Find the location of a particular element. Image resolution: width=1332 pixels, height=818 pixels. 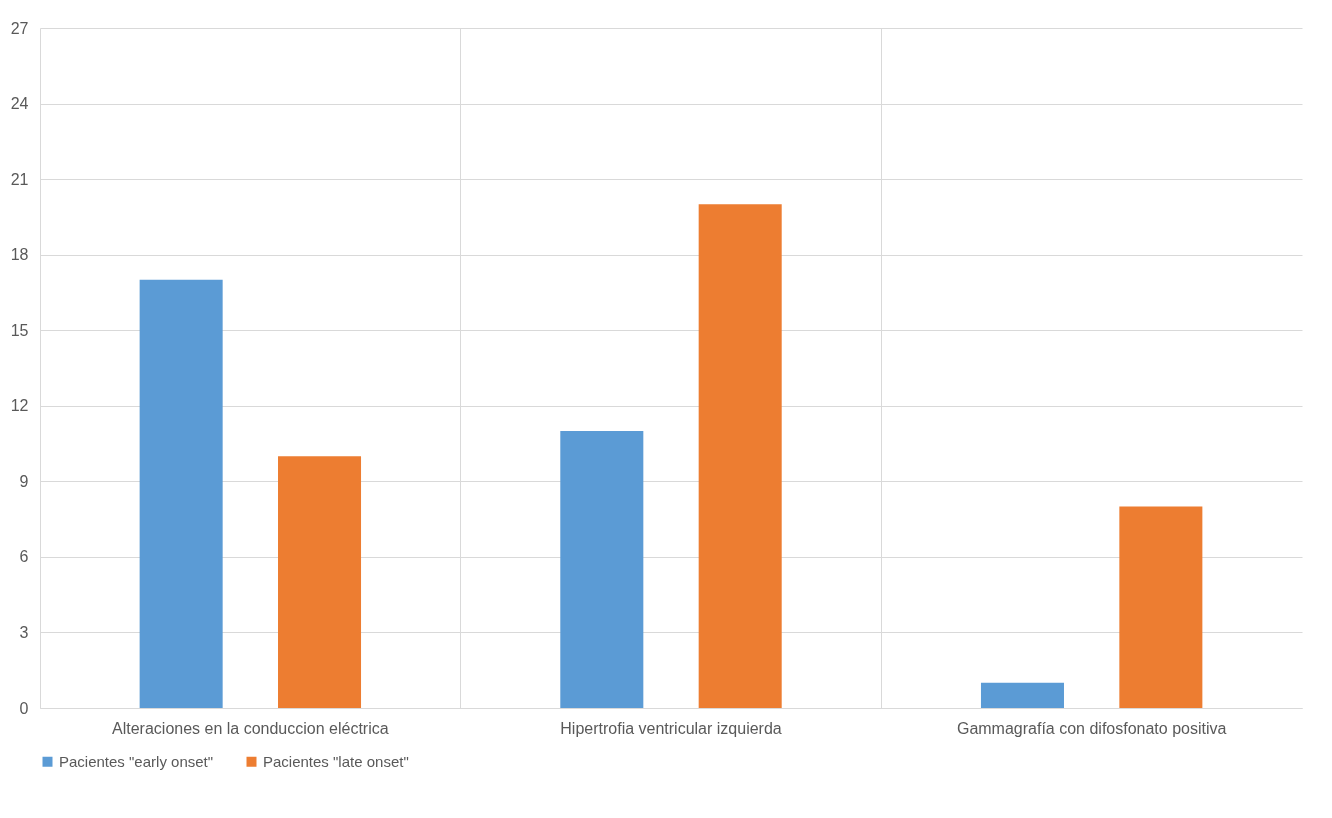

y-tick-label: 0 is located at coordinates (24, 708).